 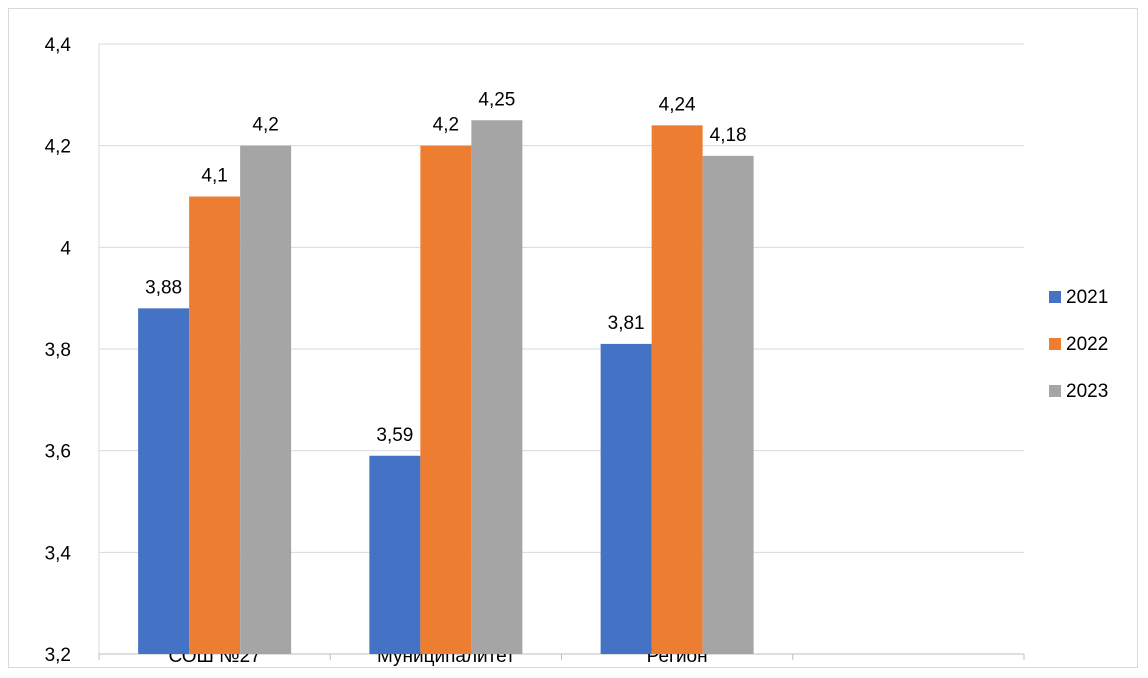 I want to click on legend: 2021 2022 2023, so click(x=1078, y=344).